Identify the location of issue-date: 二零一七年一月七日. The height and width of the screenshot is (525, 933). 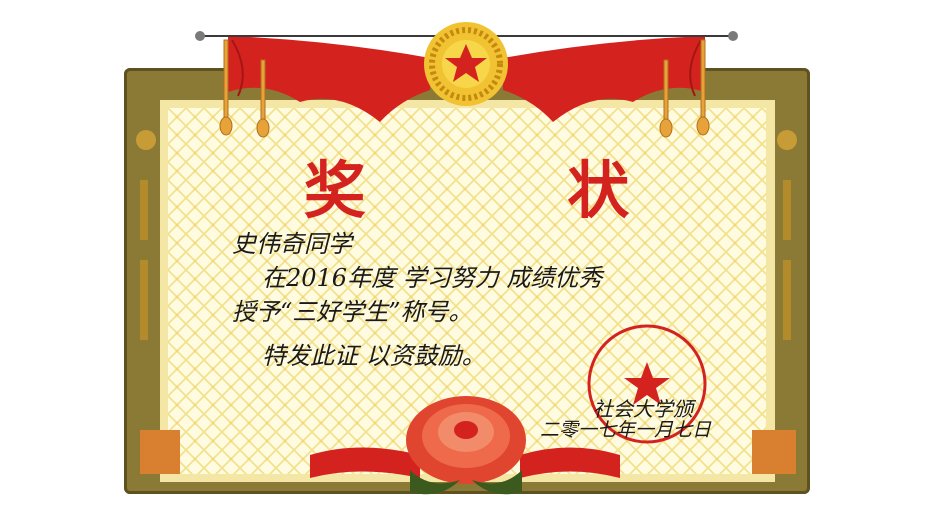
(626, 430).